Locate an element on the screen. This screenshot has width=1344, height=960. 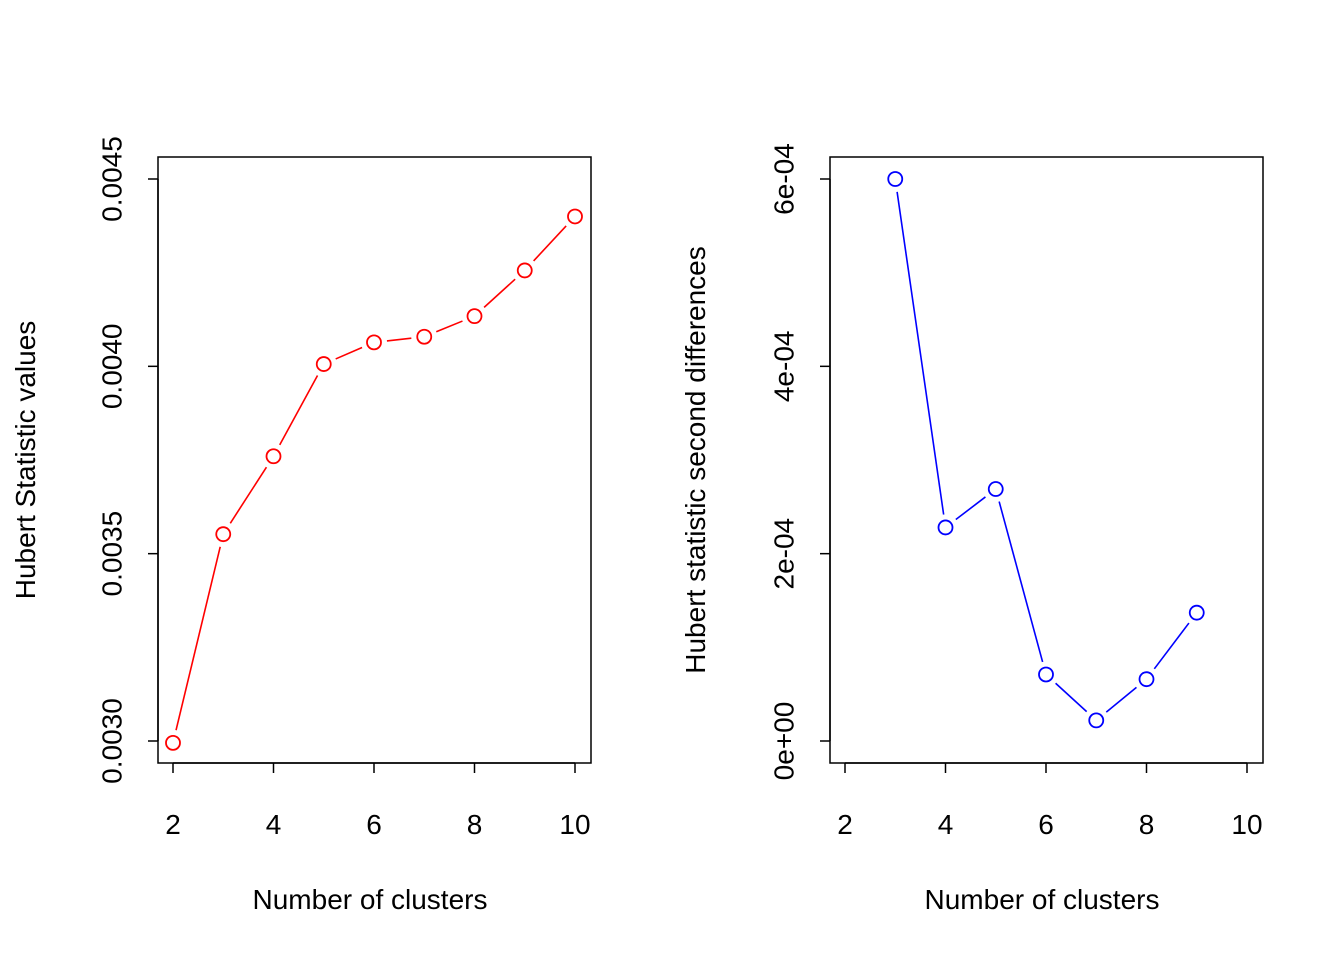
left-x-tick-label: 8 is located at coordinates (475, 824).